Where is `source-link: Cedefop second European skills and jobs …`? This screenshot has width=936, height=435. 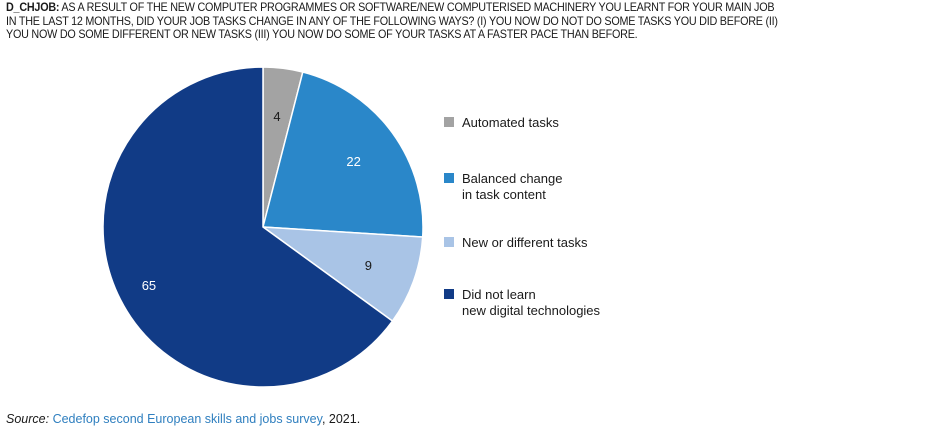
source-link: Cedefop second European skills and jobs … is located at coordinates (187, 419).